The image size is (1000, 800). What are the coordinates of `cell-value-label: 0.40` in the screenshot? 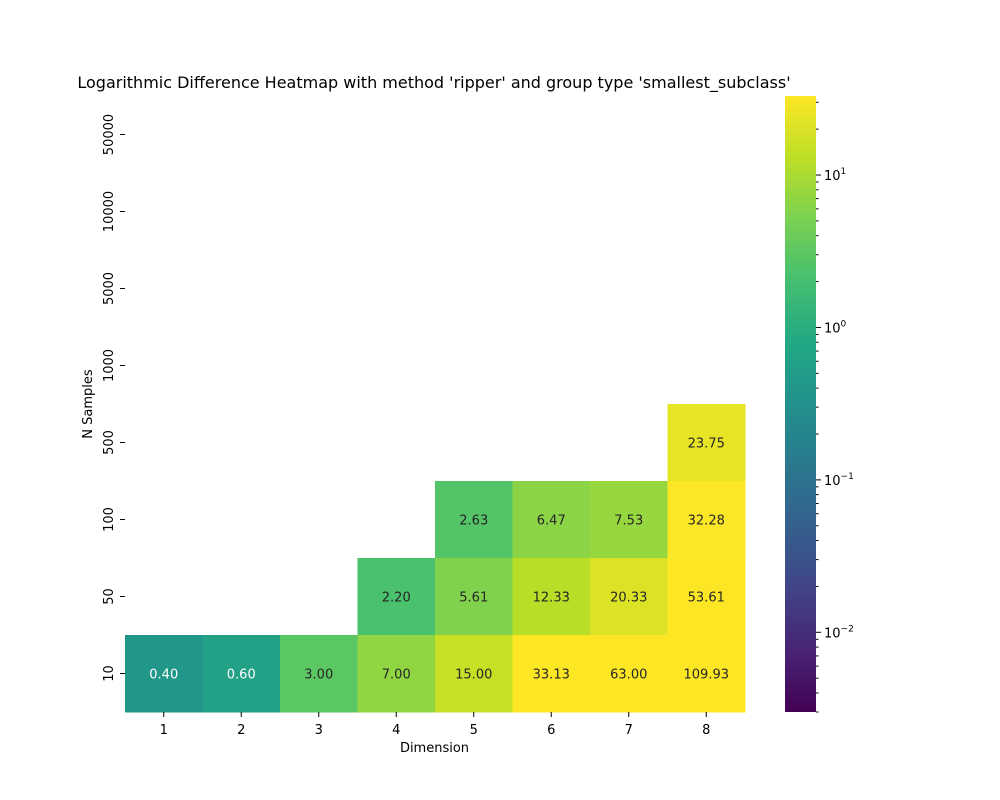 It's located at (163, 675).